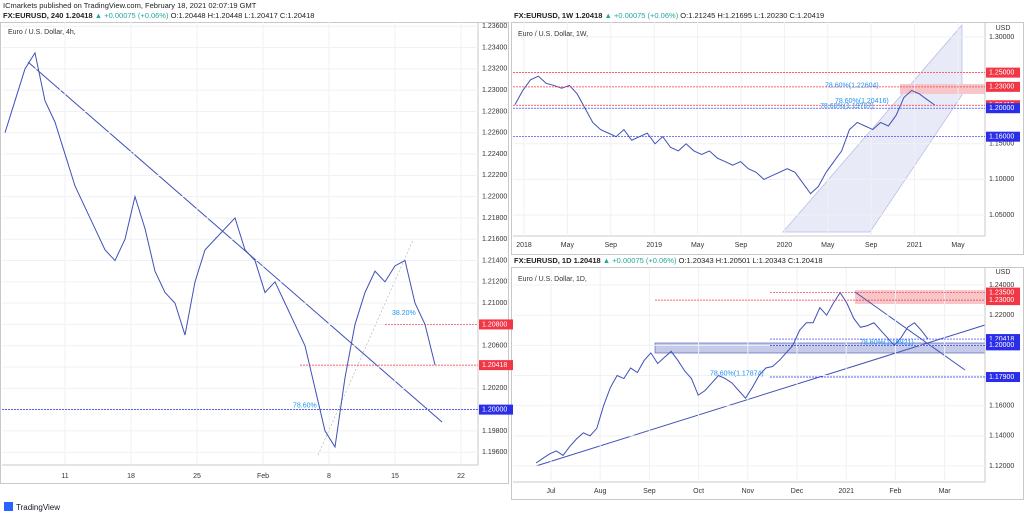  Describe the element at coordinates (1001, 466) in the screenshot. I see `y-tick-label: 1.12000` at that location.